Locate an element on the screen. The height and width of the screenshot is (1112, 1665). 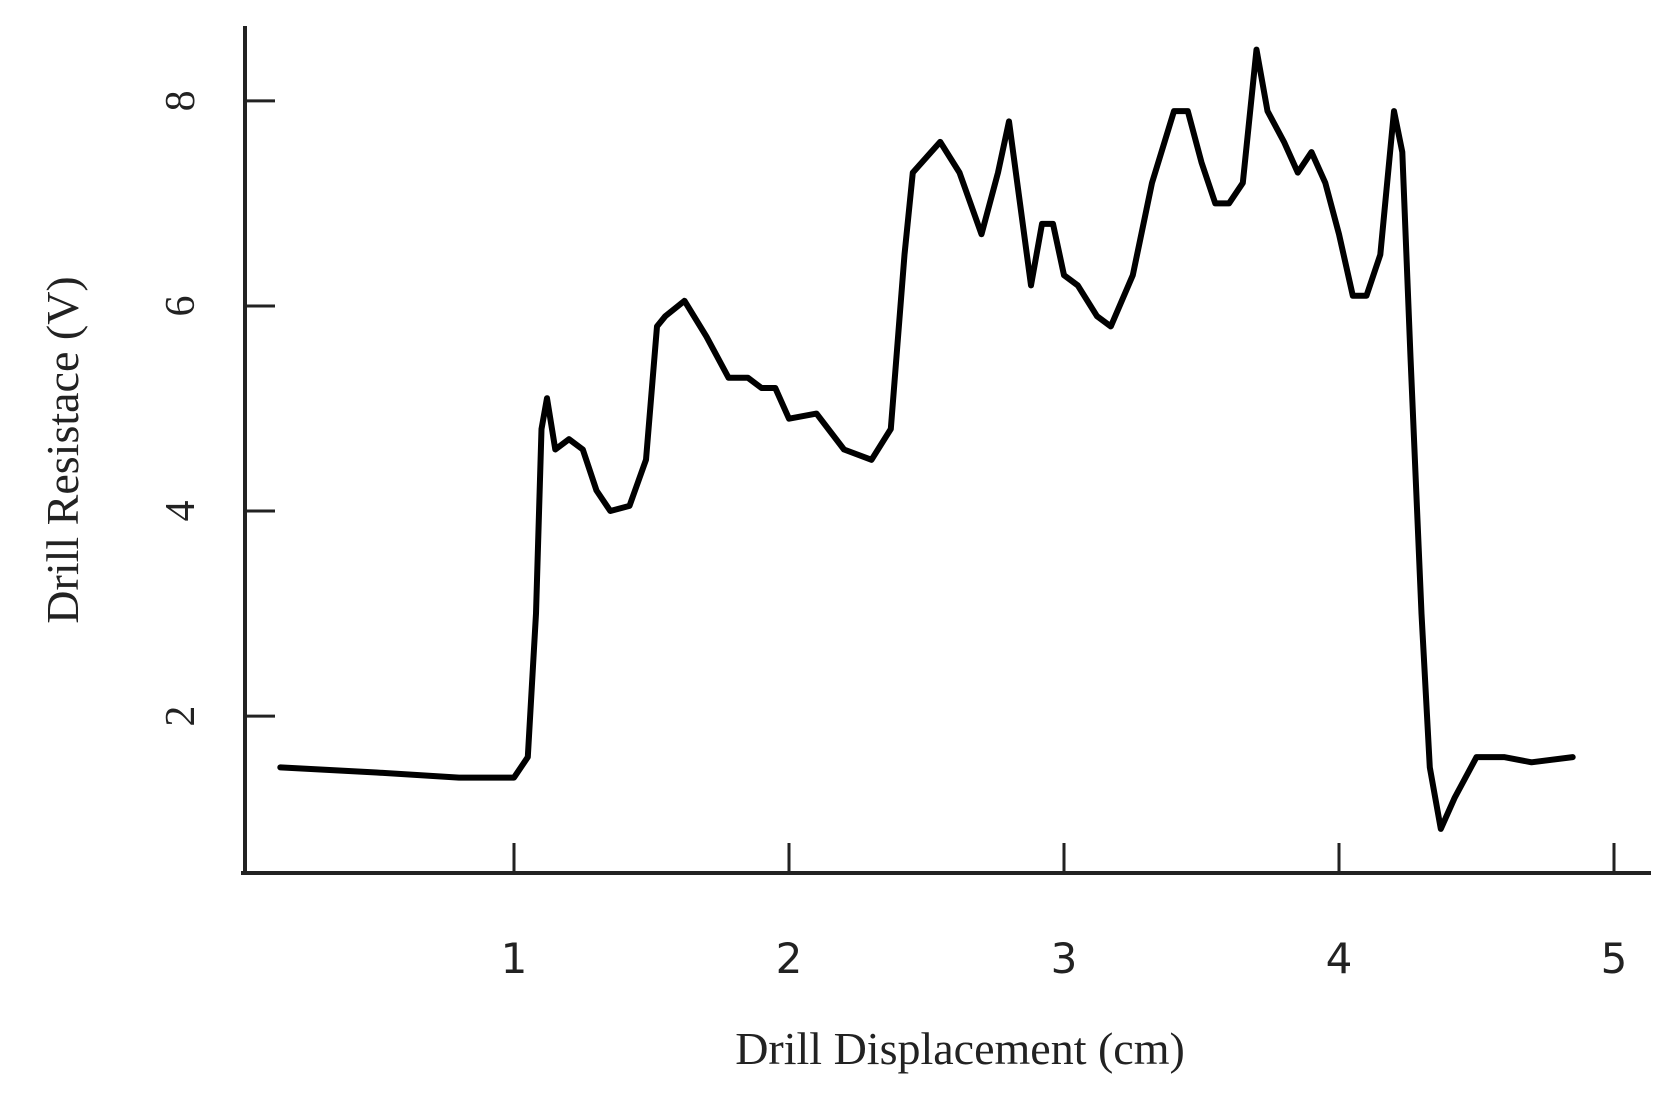
y-axis-title: Drill Resistace (V) is located at coordinates (62, 449).